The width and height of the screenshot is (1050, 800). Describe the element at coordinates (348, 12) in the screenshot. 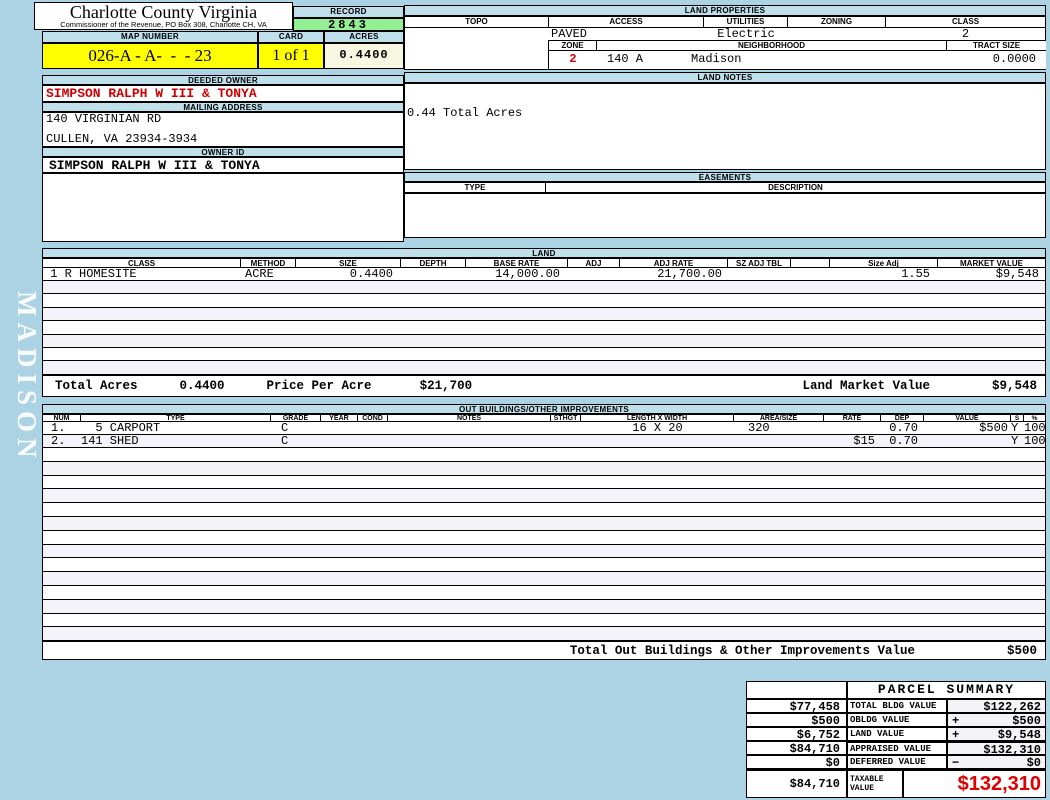

I see `record-header: RECORD` at that location.